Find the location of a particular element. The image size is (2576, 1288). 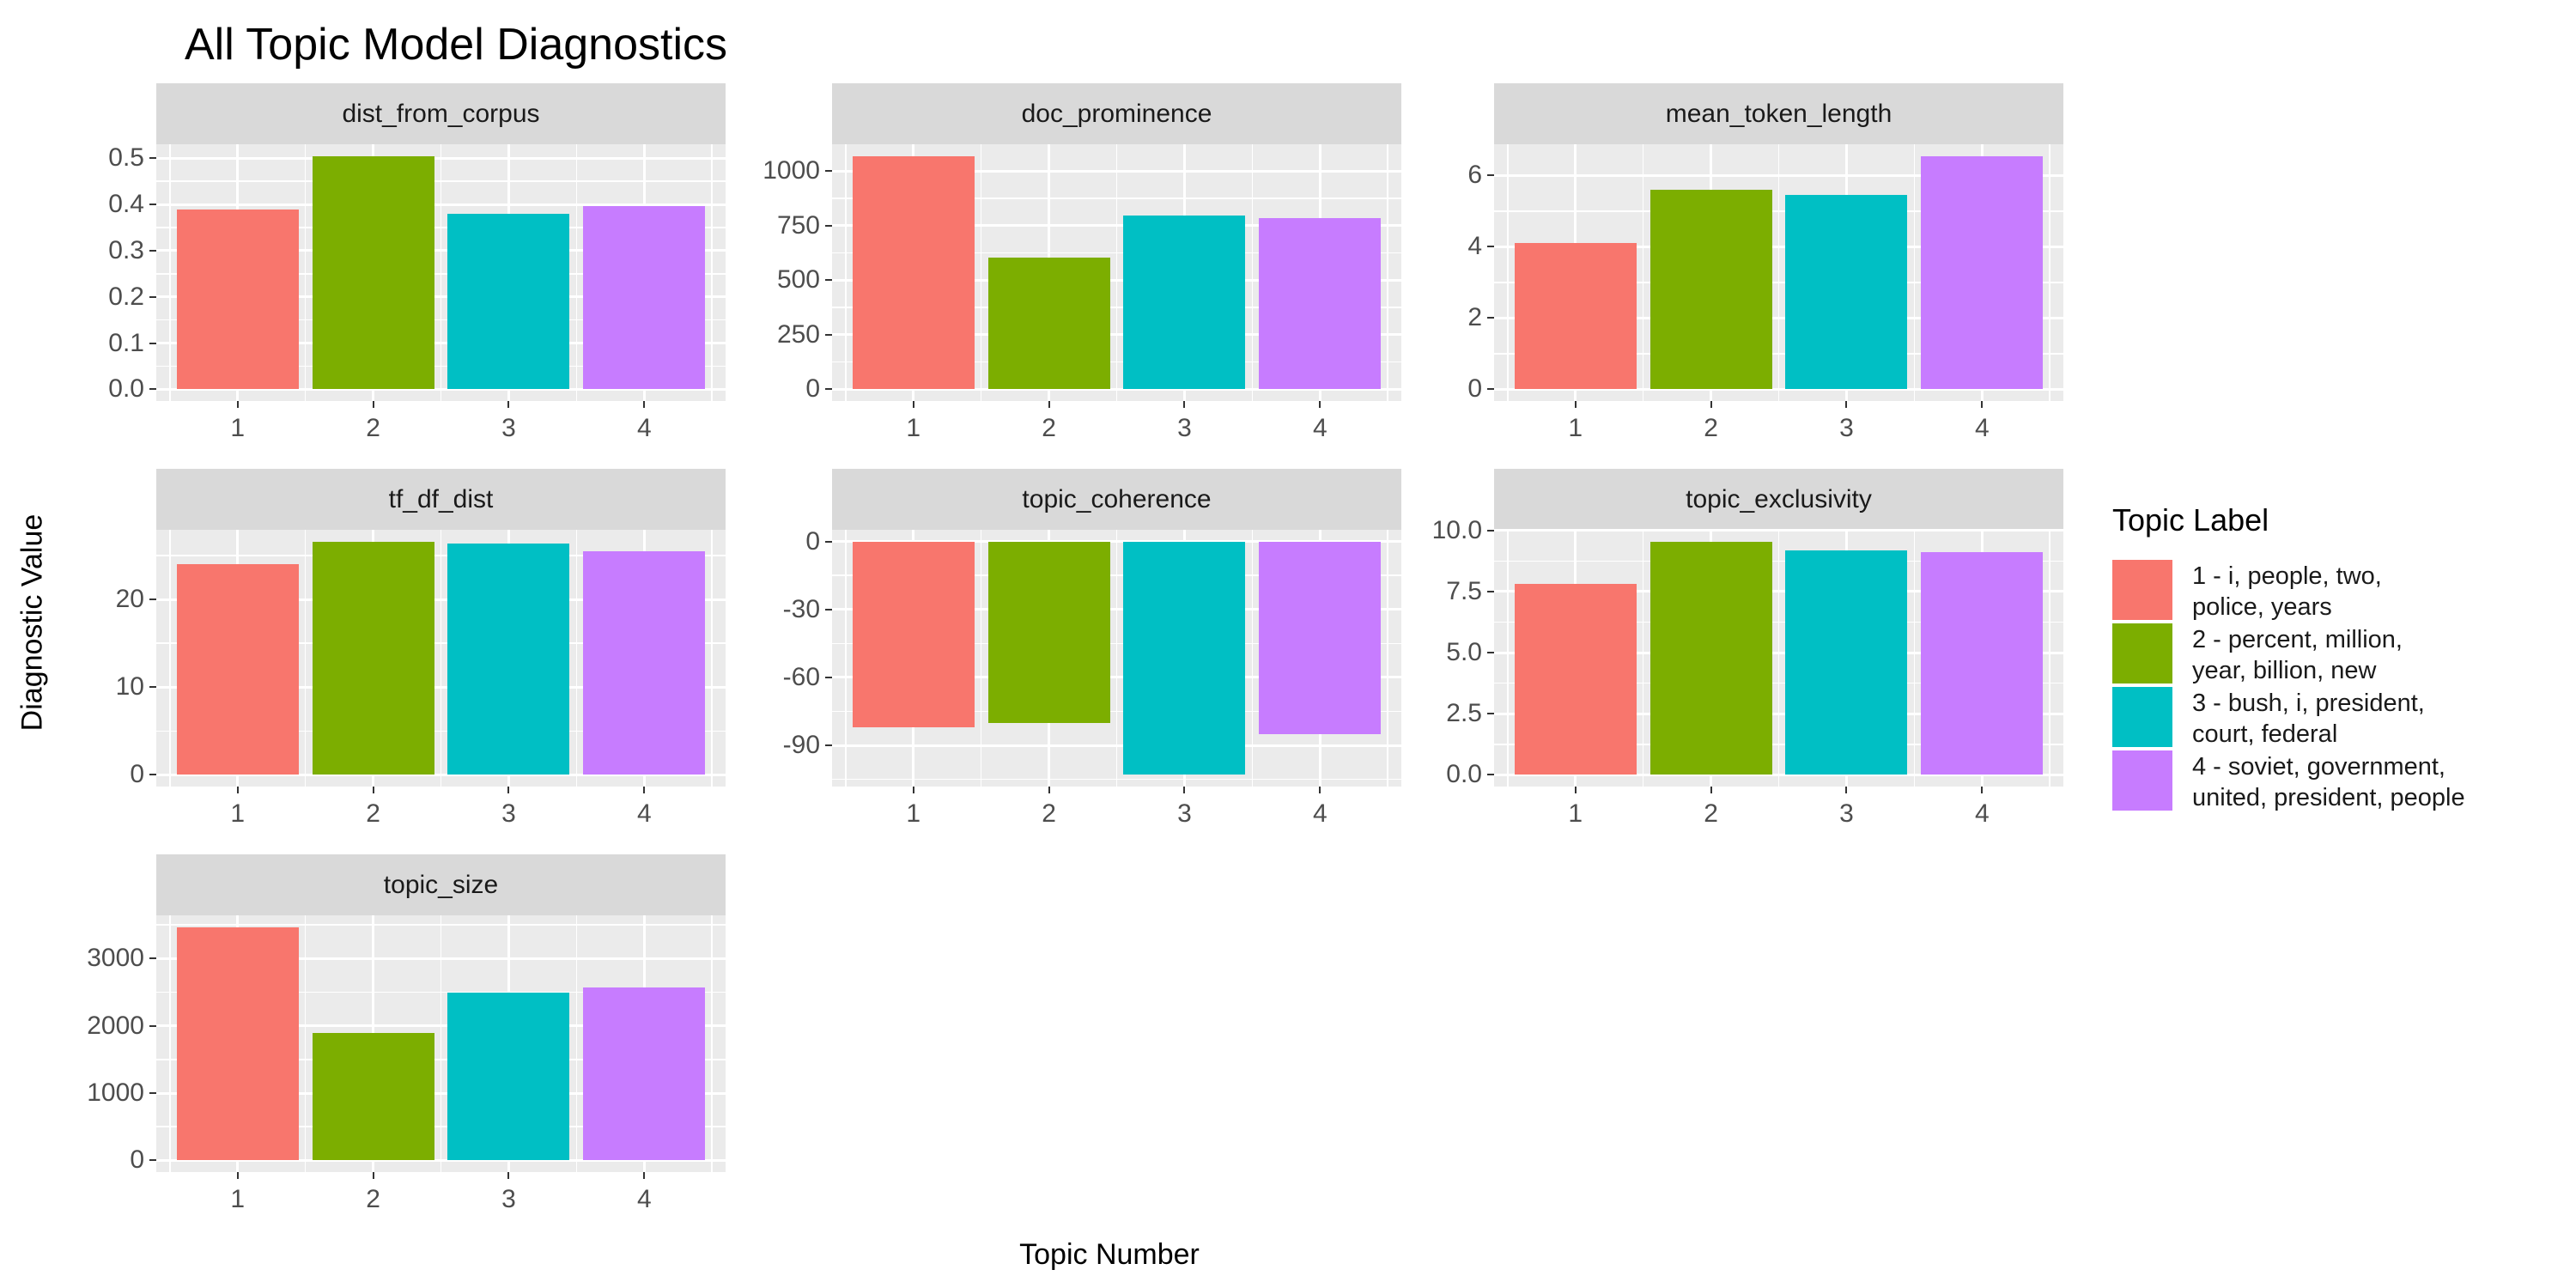

y-tick-label: -90 is located at coordinates (801, 746).